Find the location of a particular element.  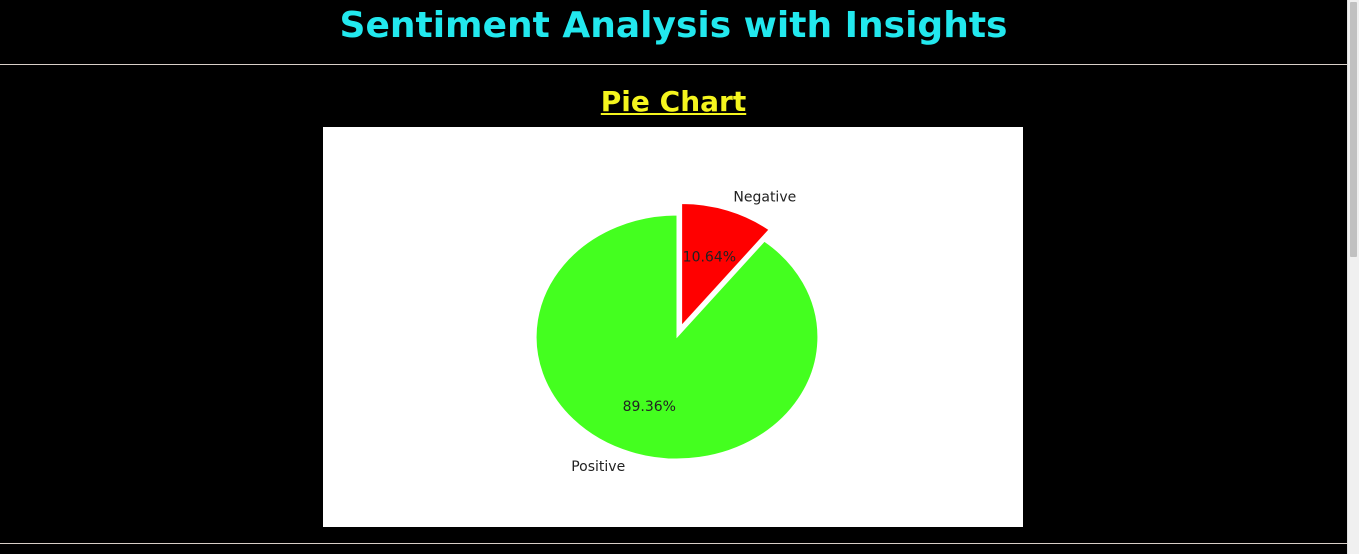

section-title: Pie Chart is located at coordinates (673, 101).